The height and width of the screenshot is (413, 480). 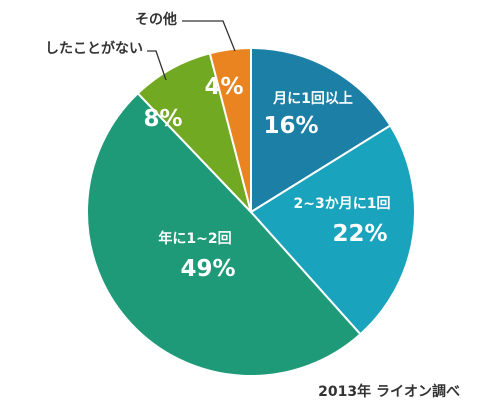 What do you see at coordinates (389, 392) in the screenshot?
I see `source-note: 2013年 ライオン調べ` at bounding box center [389, 392].